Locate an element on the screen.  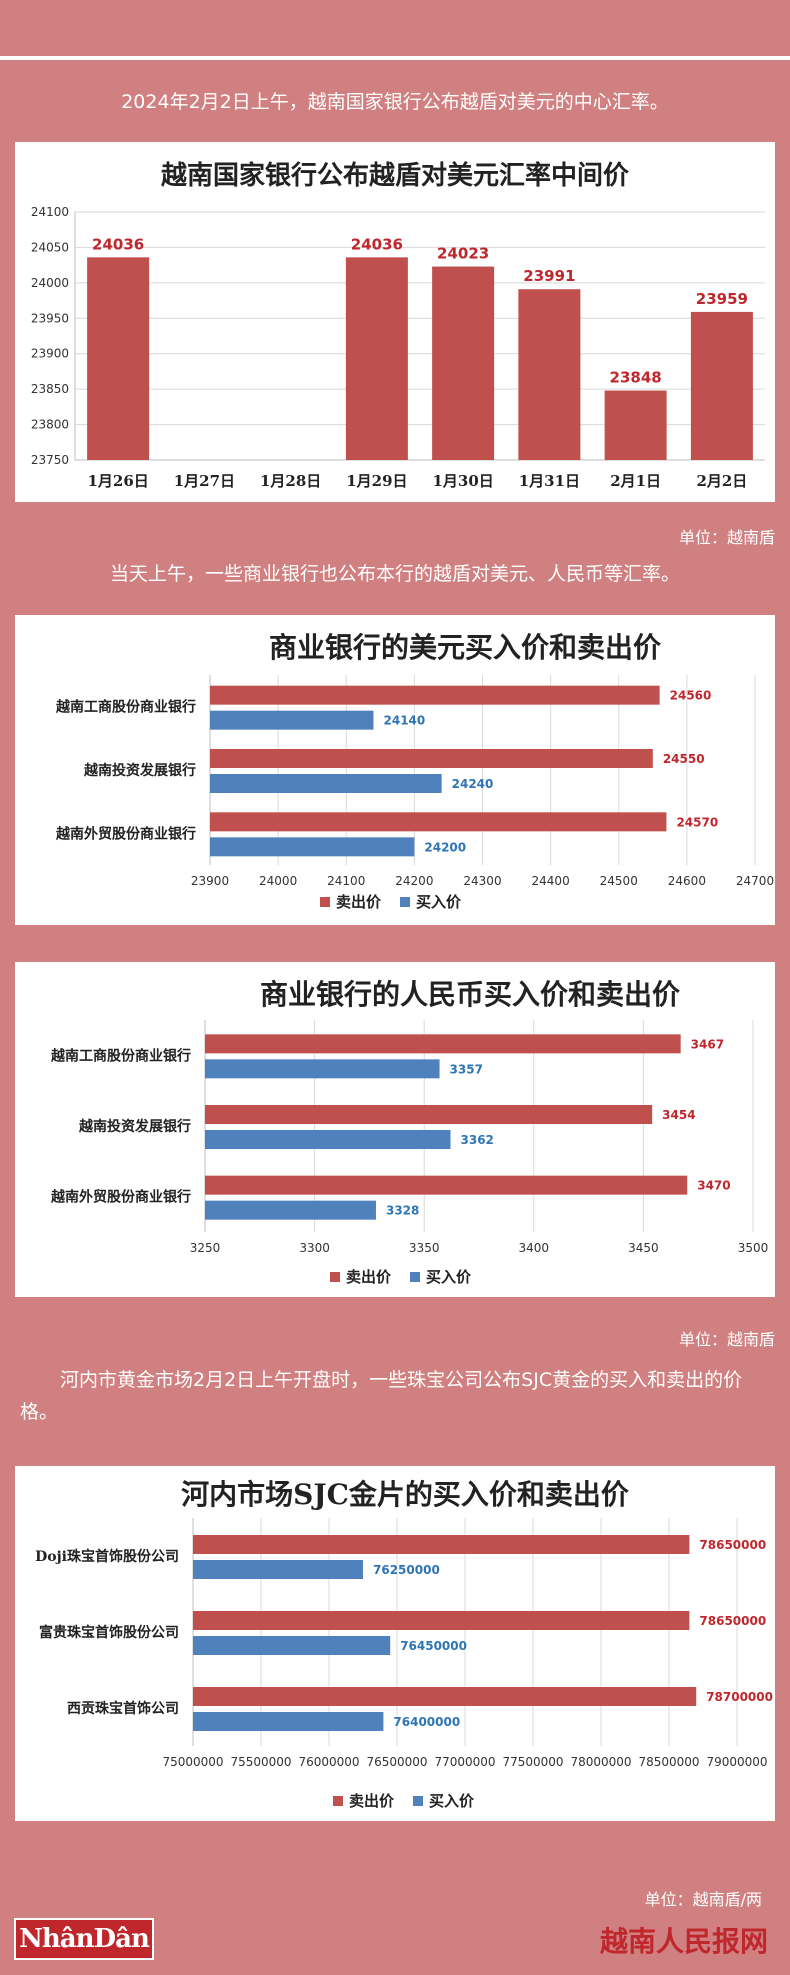
x-tick-label: 3300 is located at coordinates (314, 1248).